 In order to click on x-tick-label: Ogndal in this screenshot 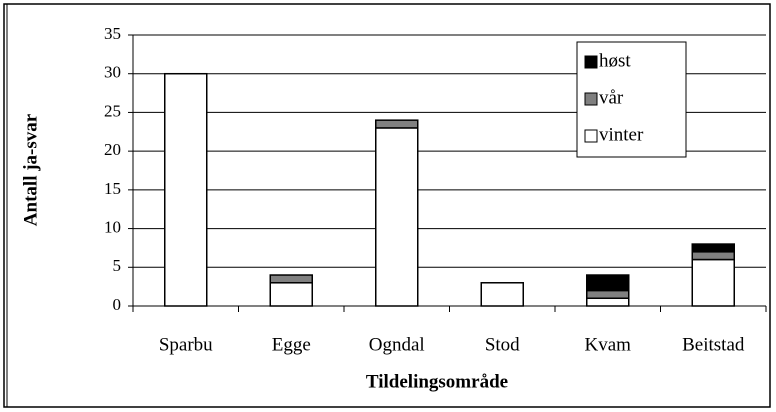, I will do `click(397, 344)`.